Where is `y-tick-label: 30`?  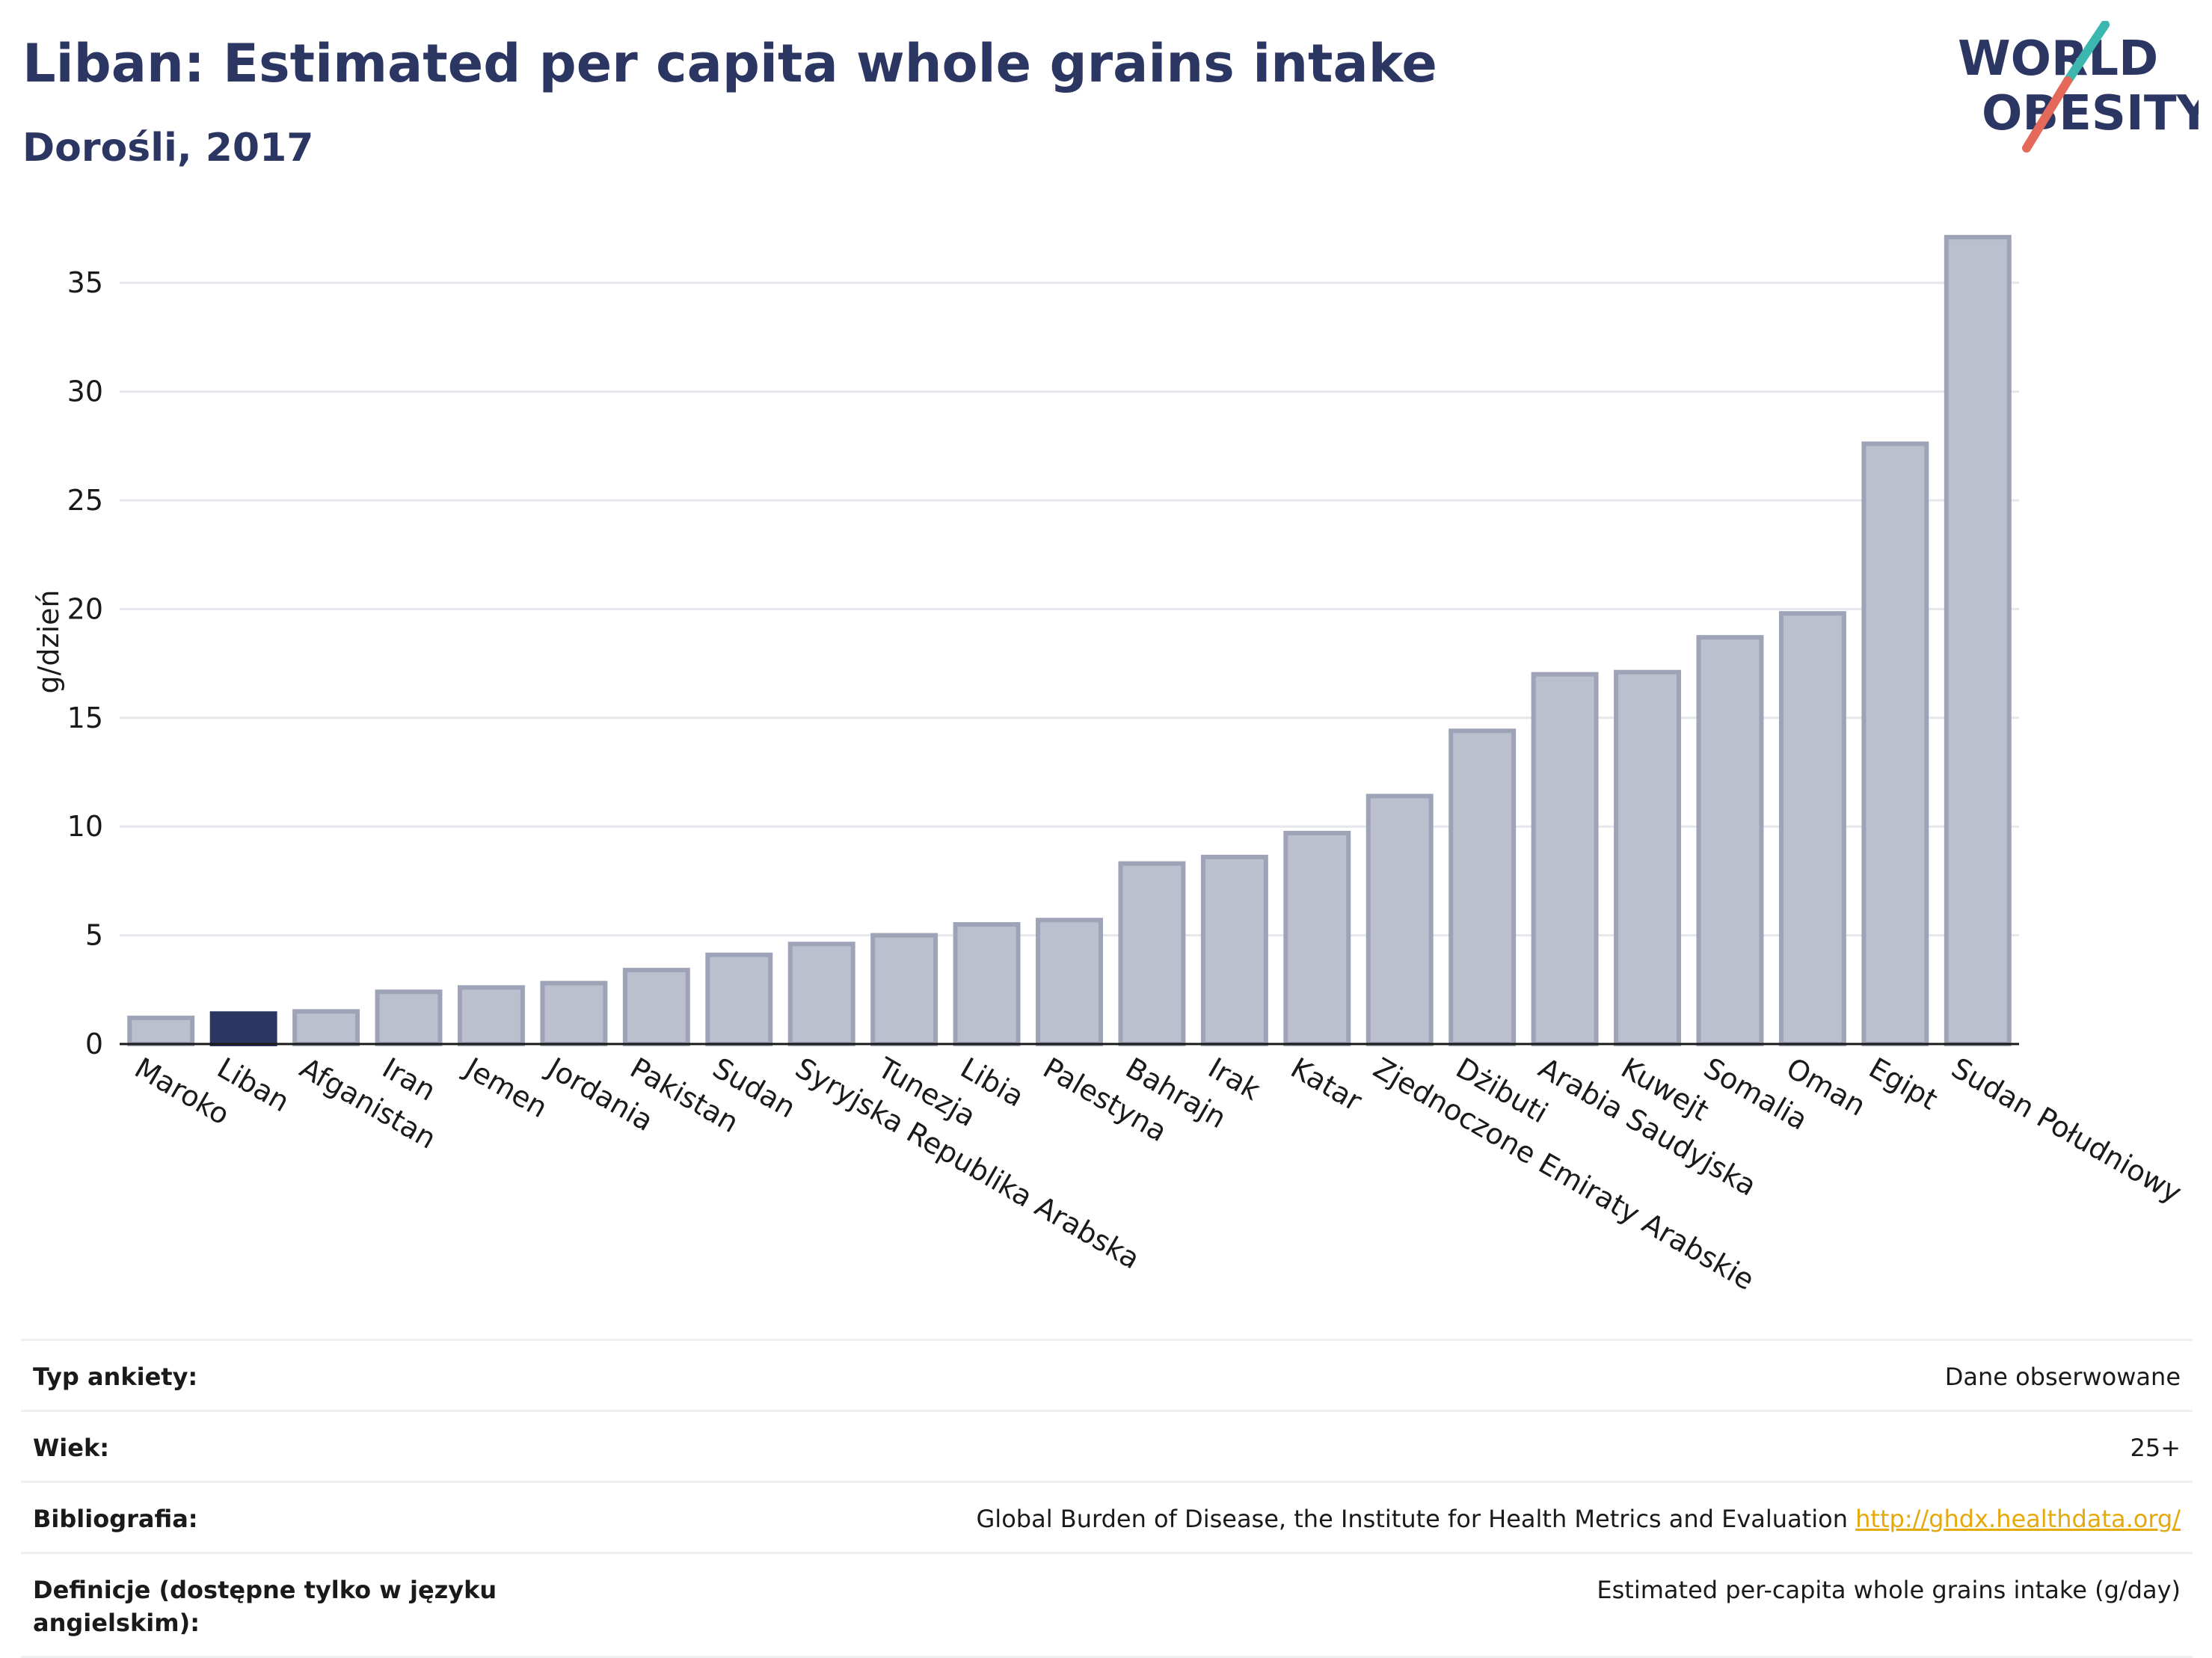 y-tick-label: 30 is located at coordinates (85, 391).